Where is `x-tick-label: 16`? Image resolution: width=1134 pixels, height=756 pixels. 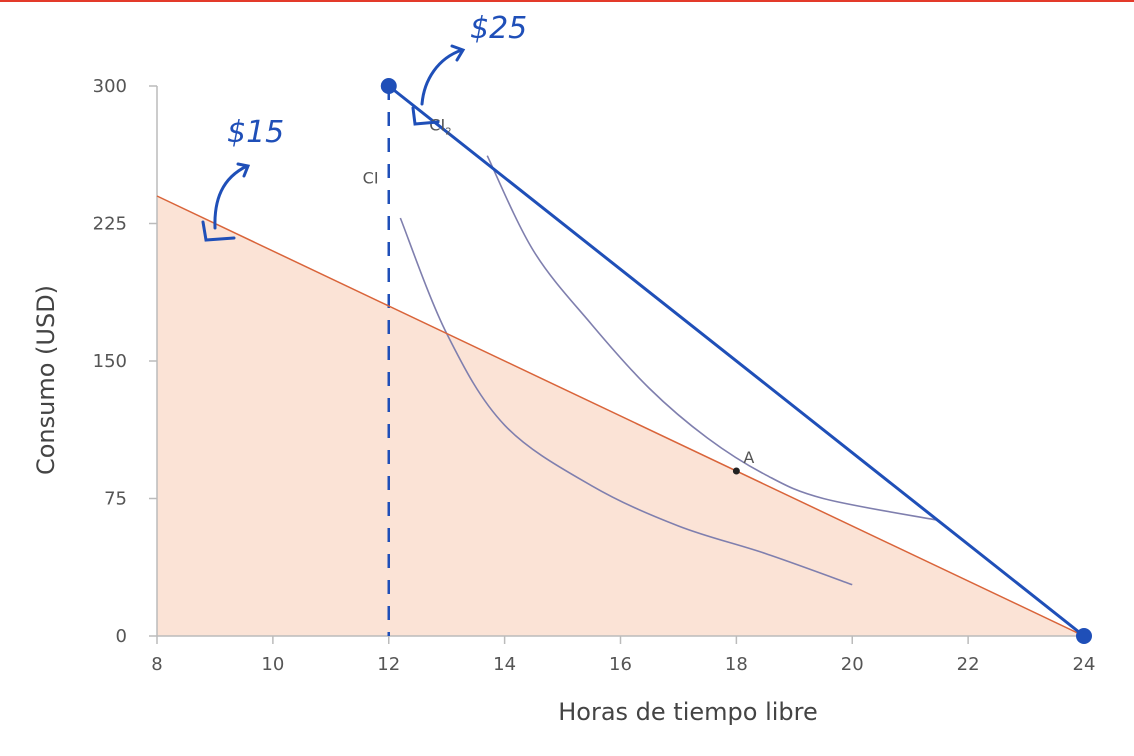
x-tick-label: 16 is located at coordinates (620, 664).